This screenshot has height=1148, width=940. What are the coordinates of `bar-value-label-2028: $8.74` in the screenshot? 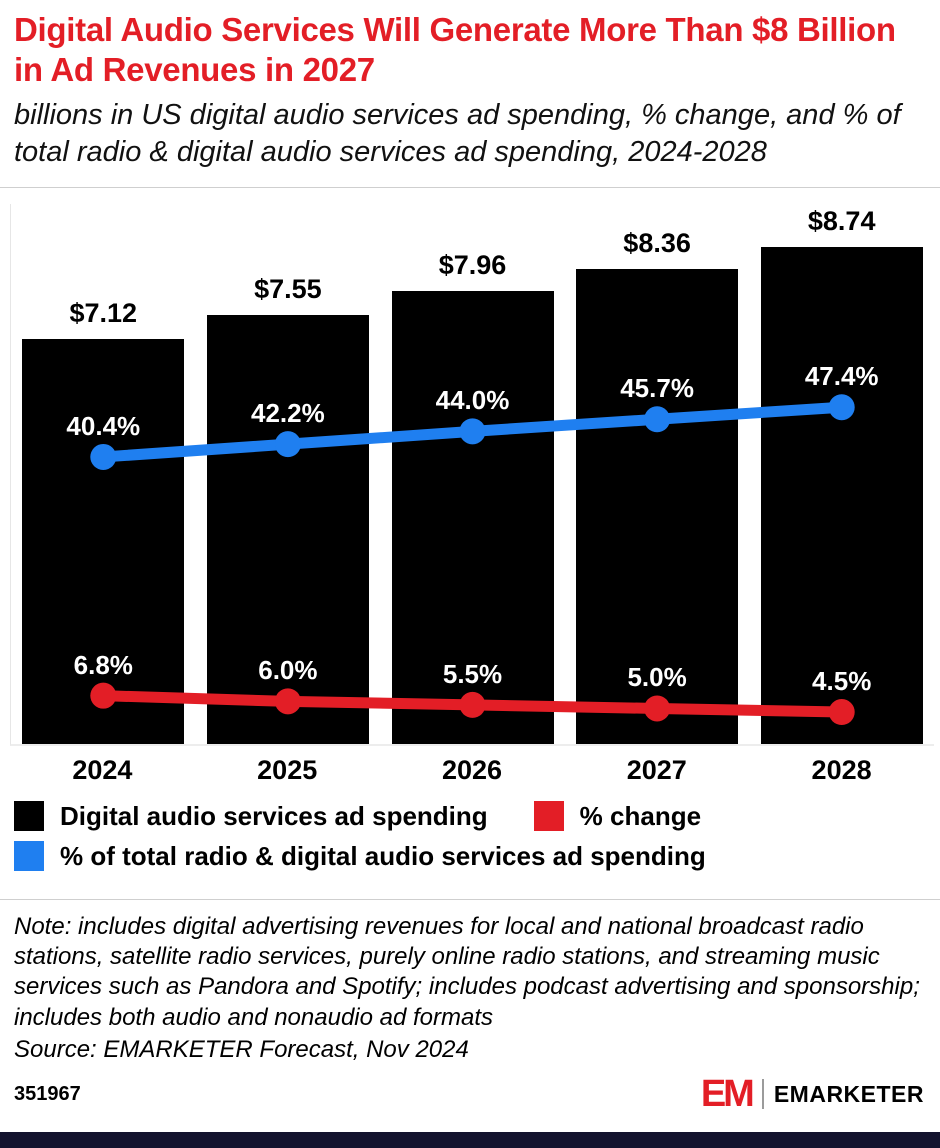 It's located at (841, 221).